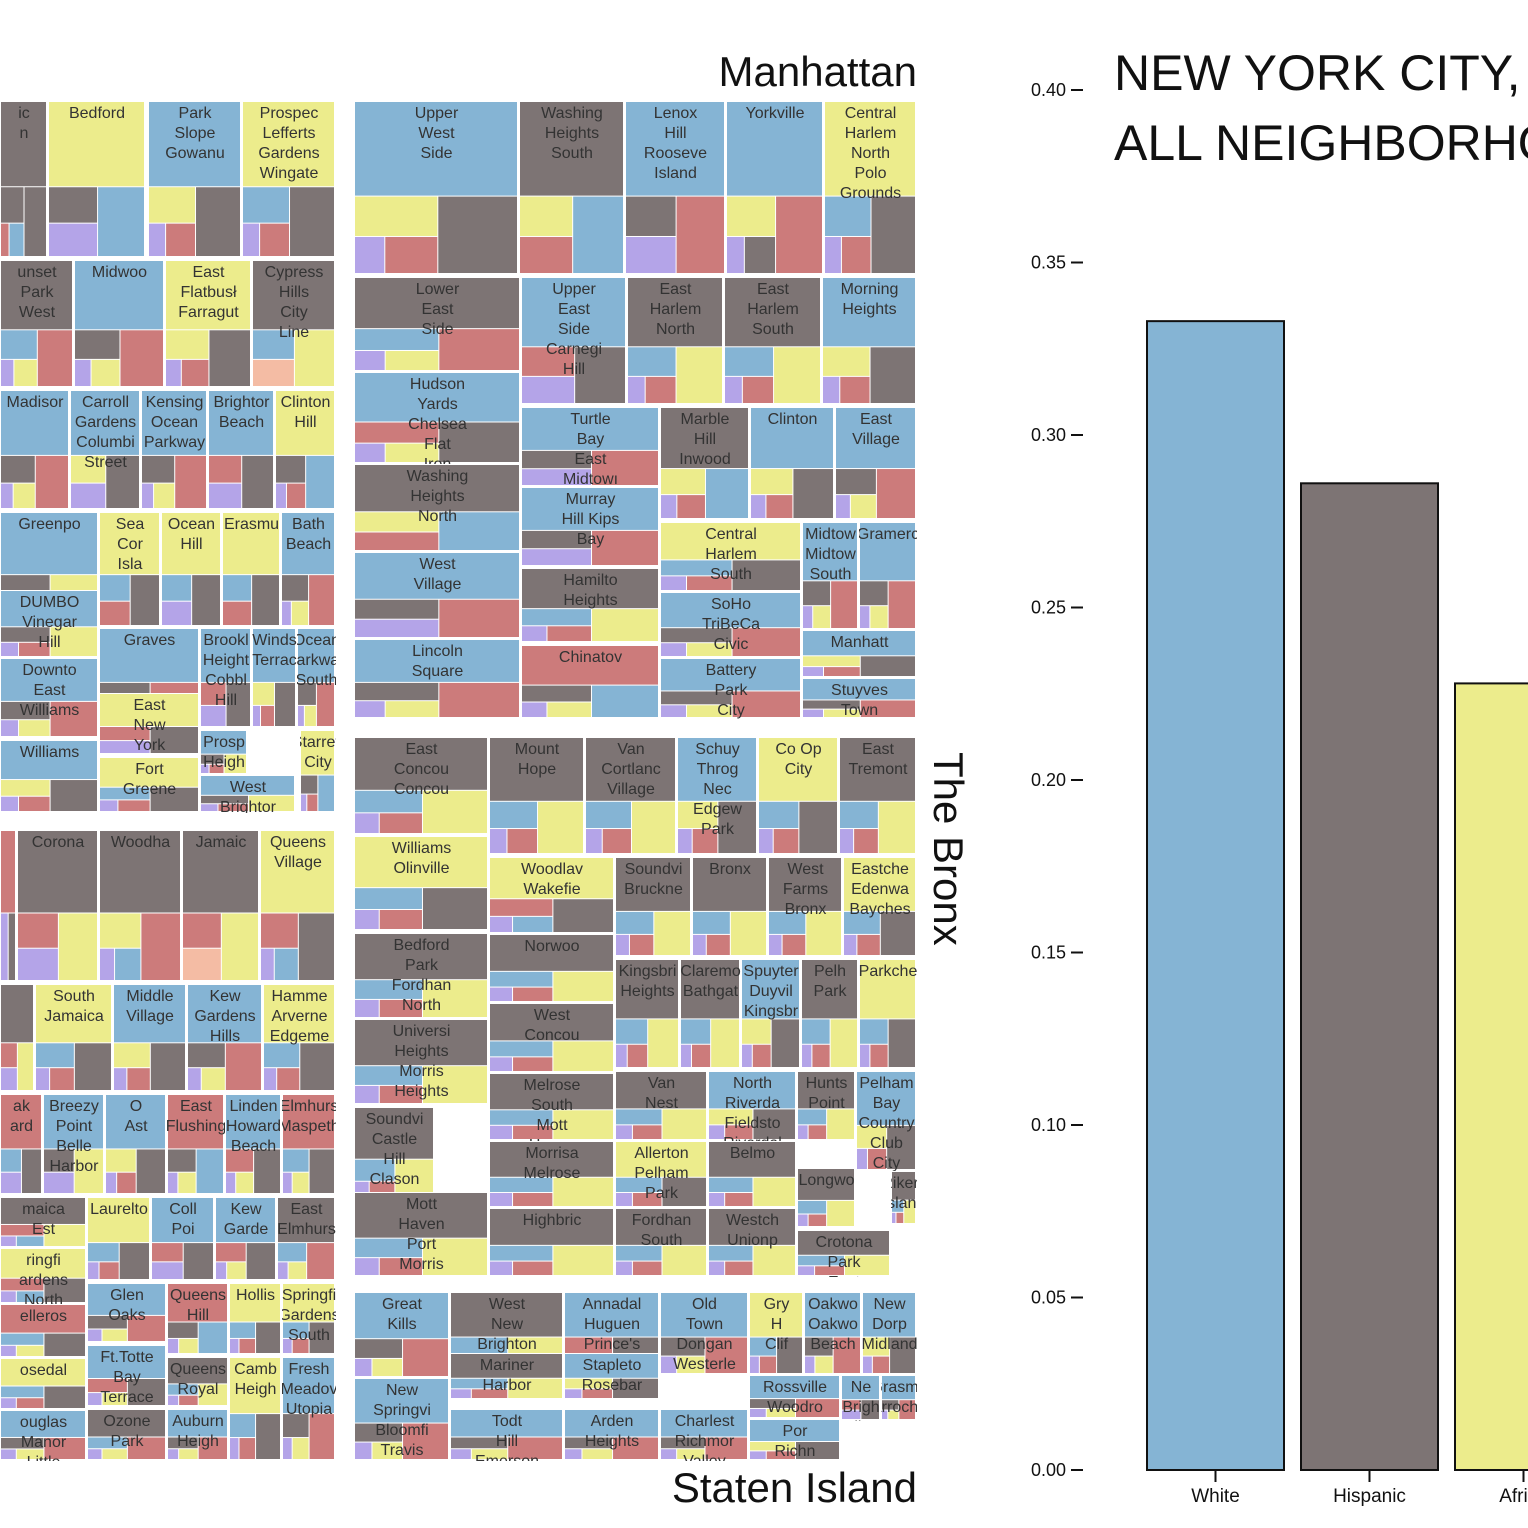 The height and width of the screenshot is (1528, 1528). Describe the element at coordinates (507, 1375) in the screenshot. I see `neighborhood-label: Mariner Harbor` at that location.